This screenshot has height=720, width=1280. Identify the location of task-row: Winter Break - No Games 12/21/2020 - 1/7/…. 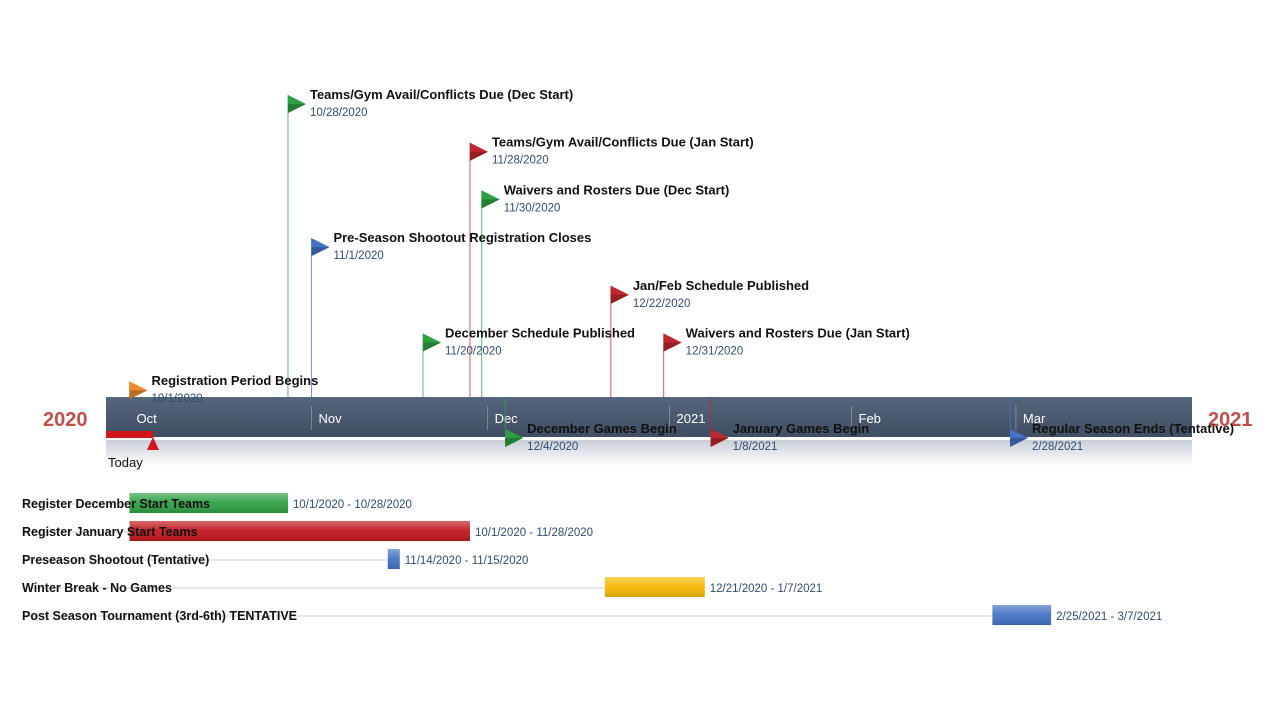
(422, 587).